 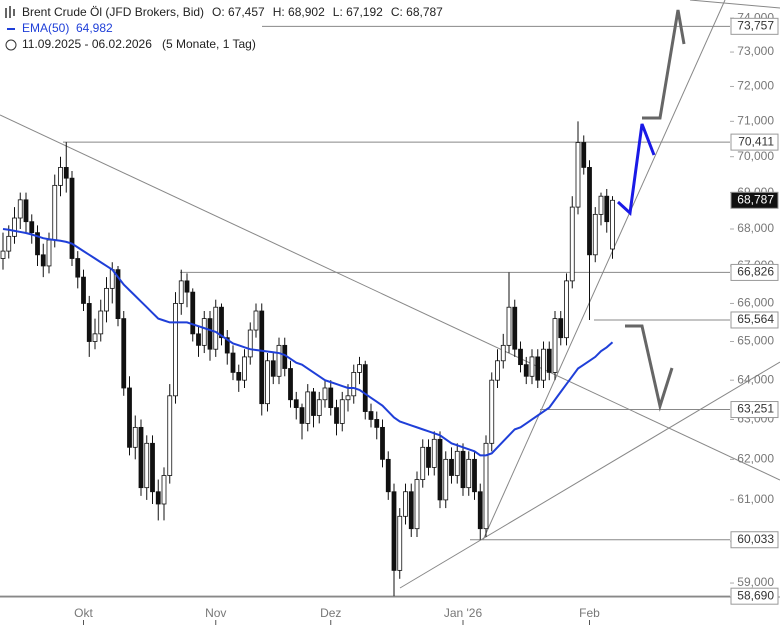 I want to click on header-value: C: 68,787, so click(x=417, y=12).